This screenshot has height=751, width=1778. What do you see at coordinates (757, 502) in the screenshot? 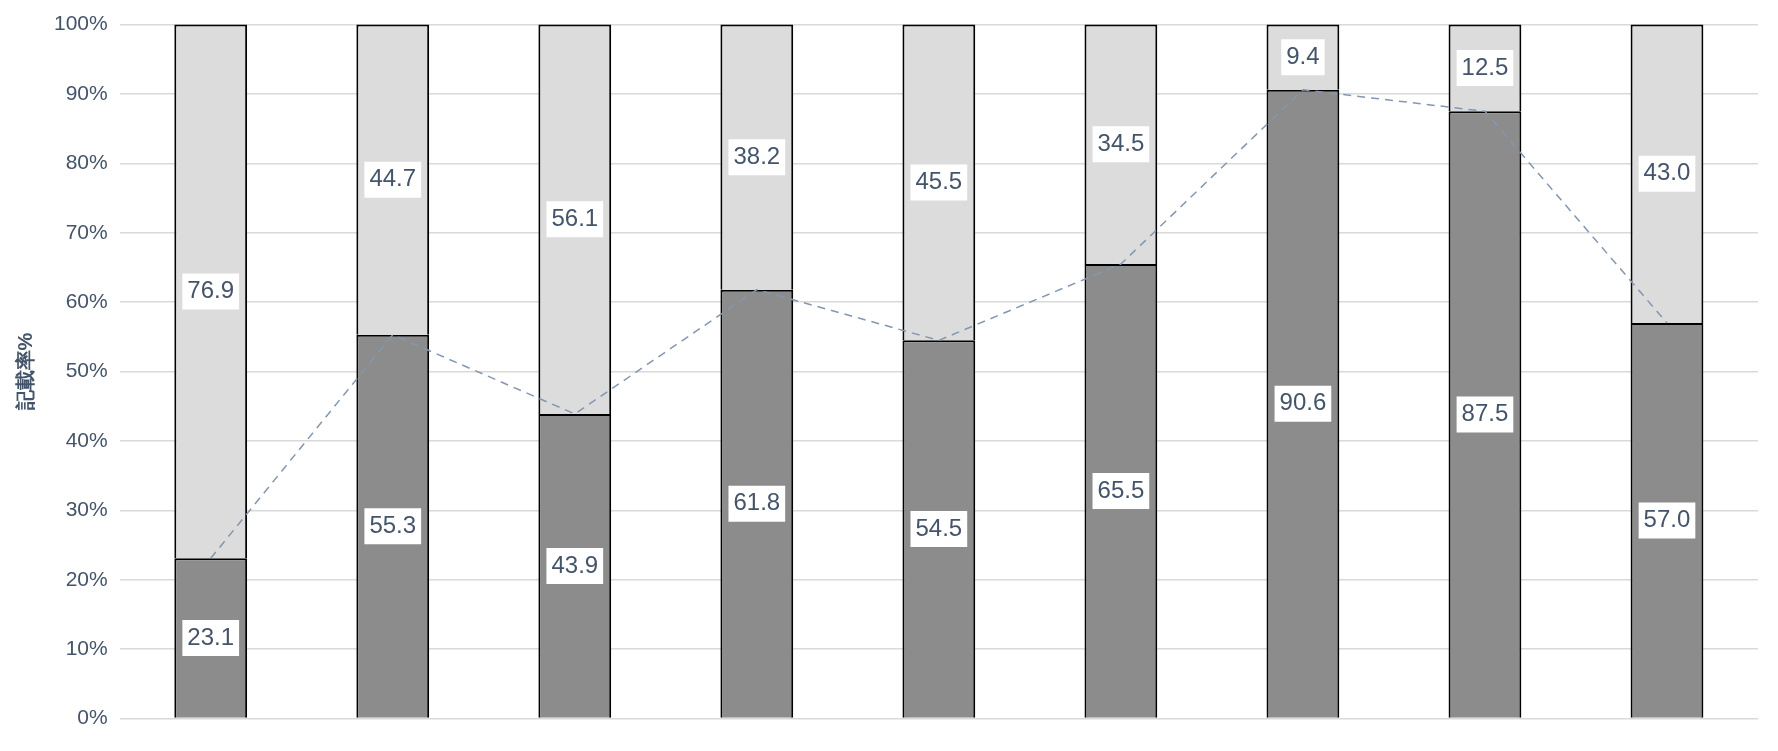
I see `data-label: 61.8` at bounding box center [757, 502].